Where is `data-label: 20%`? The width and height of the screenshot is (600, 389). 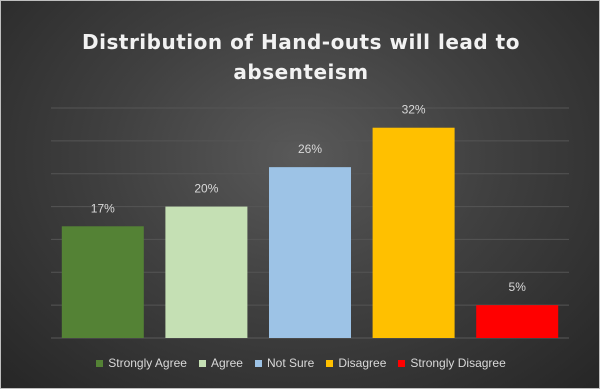 data-label: 20% is located at coordinates (206, 189).